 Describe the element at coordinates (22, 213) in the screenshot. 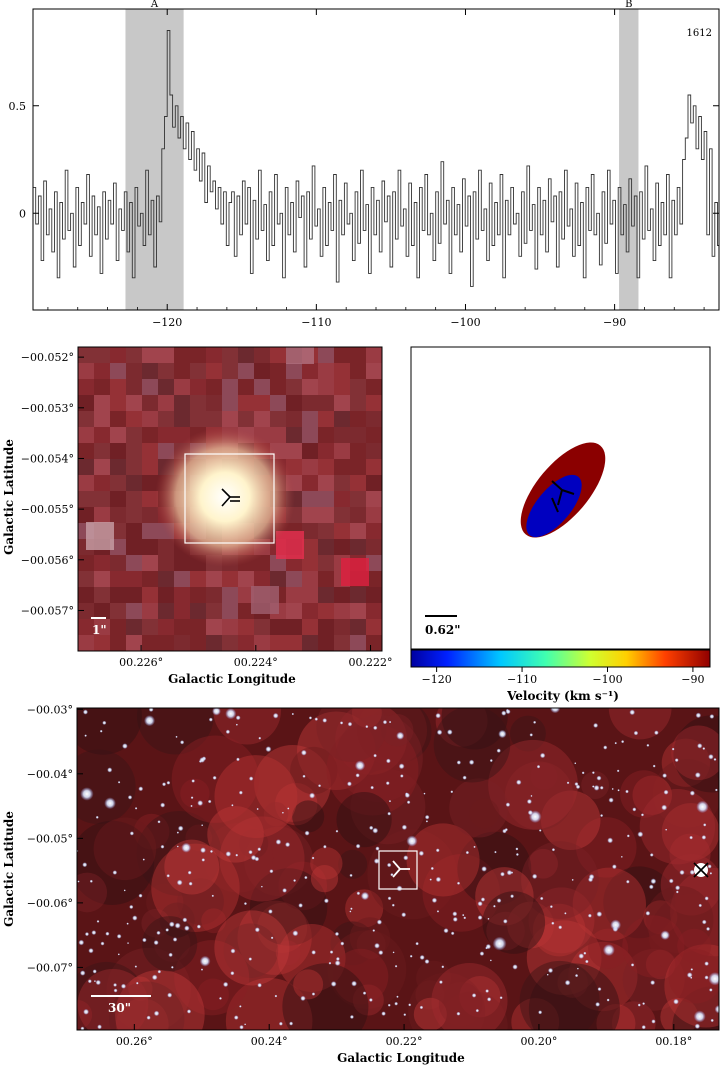

I see `y-tick-label: 0` at that location.